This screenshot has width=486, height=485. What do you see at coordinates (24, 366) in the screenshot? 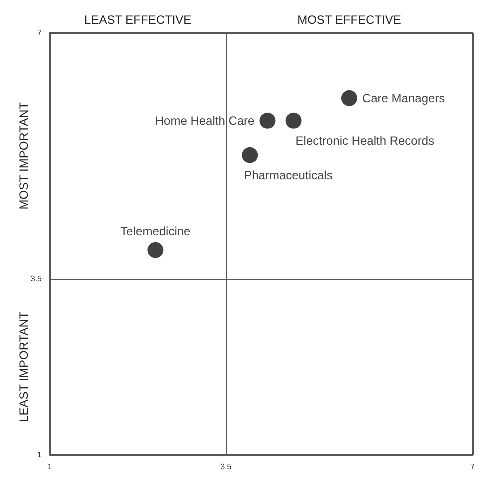
I see `text: LEAST IMPORTANT` at bounding box center [24, 366].